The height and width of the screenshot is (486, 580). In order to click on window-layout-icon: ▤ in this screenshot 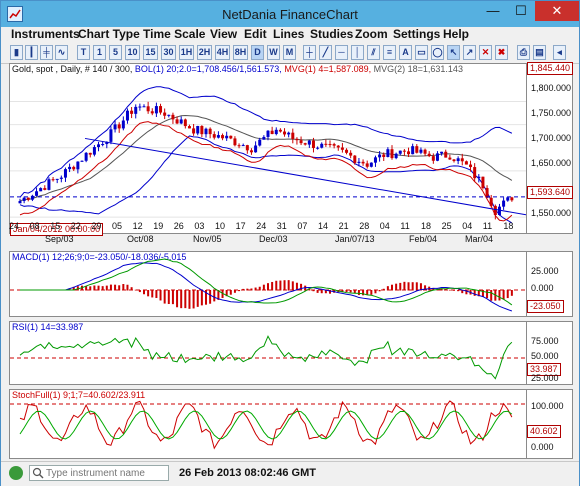, I will do `click(539, 52)`.